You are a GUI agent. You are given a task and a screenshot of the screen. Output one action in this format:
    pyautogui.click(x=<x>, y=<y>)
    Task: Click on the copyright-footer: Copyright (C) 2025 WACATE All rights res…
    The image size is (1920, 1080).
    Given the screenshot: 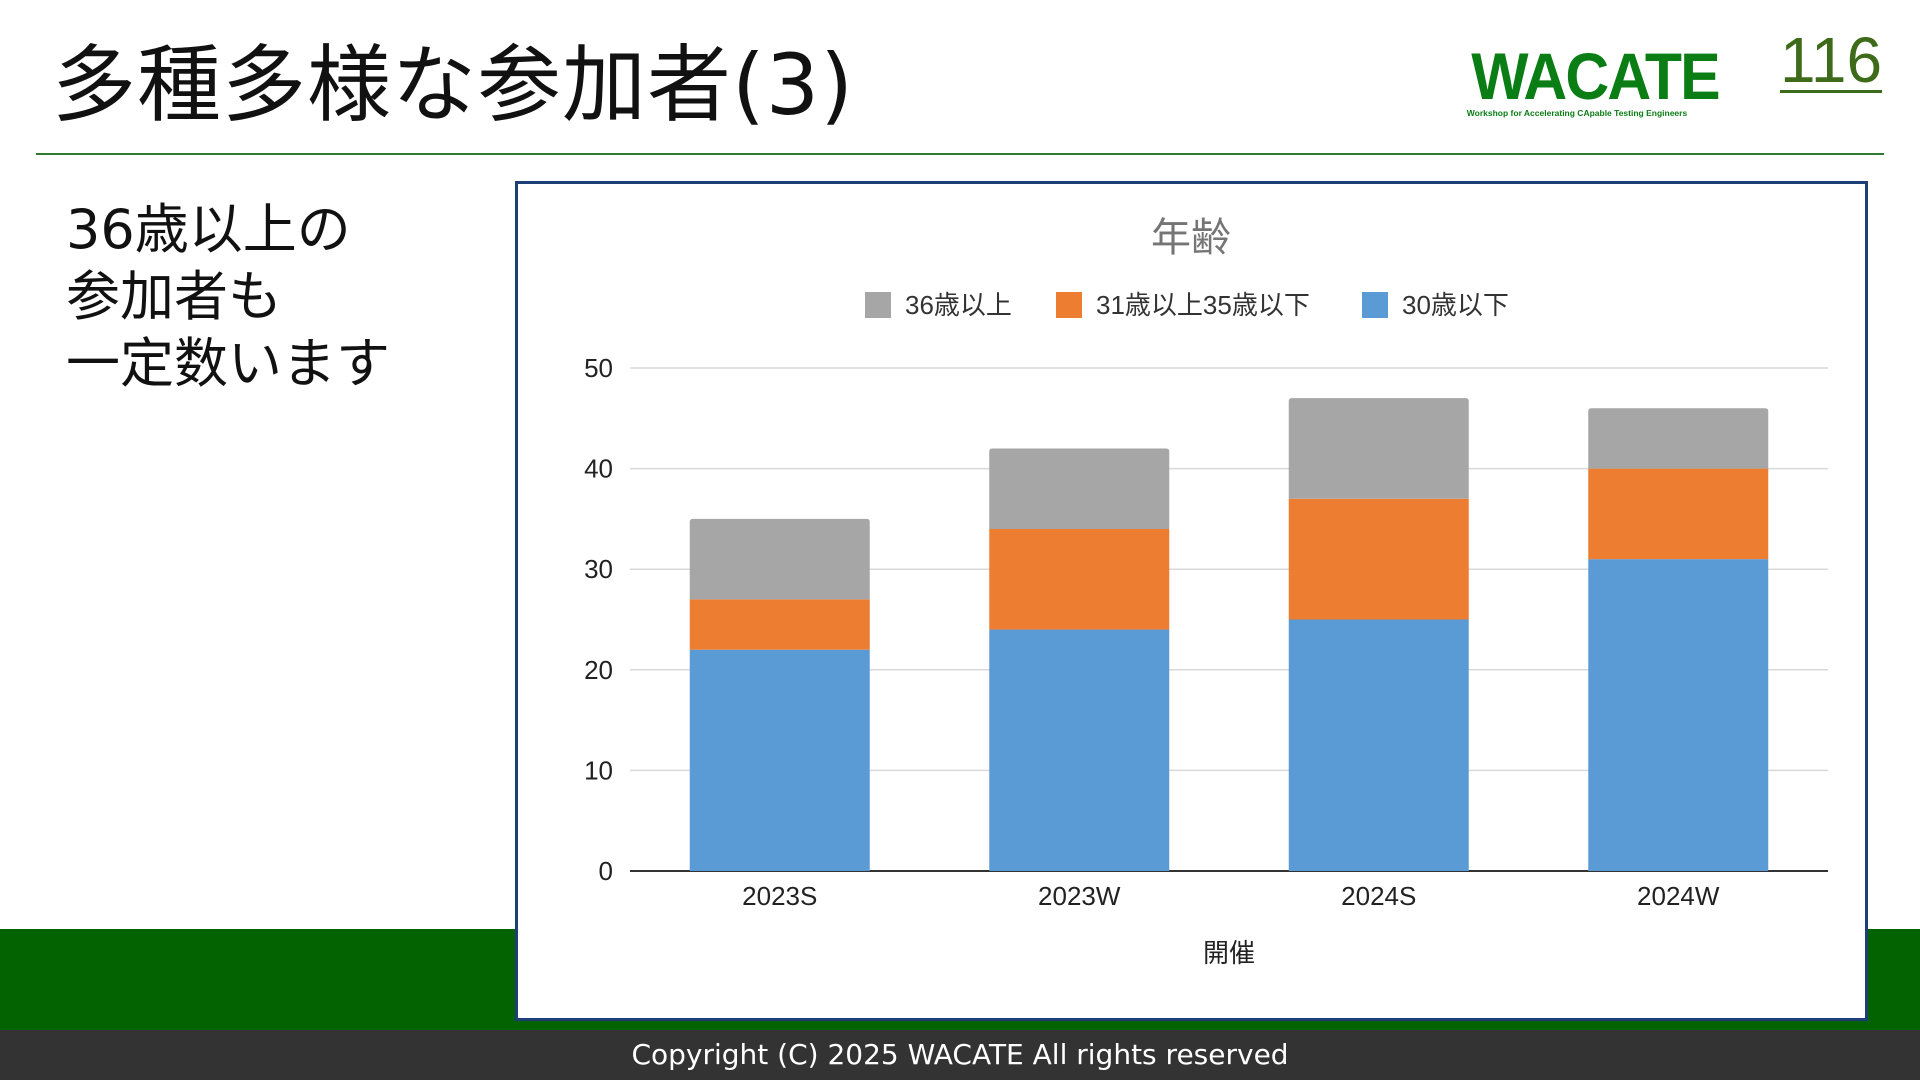 What is the action you would take?
    pyautogui.click(x=960, y=1055)
    